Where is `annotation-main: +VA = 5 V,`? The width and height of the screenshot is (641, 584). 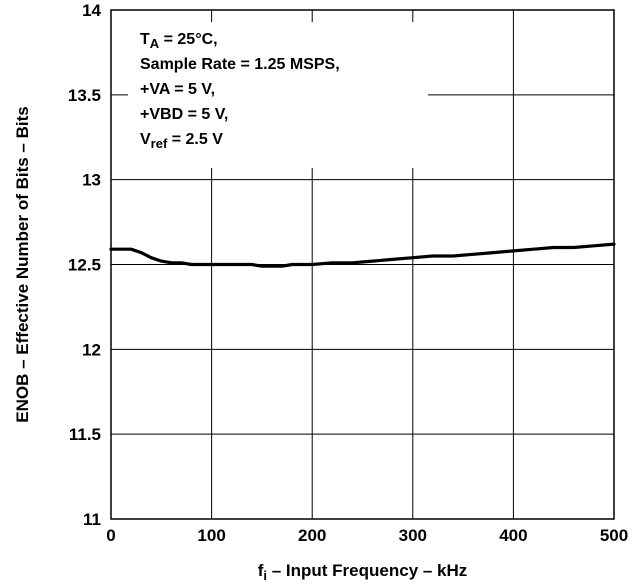
annotation-main: +VA = 5 V, is located at coordinates (177, 89).